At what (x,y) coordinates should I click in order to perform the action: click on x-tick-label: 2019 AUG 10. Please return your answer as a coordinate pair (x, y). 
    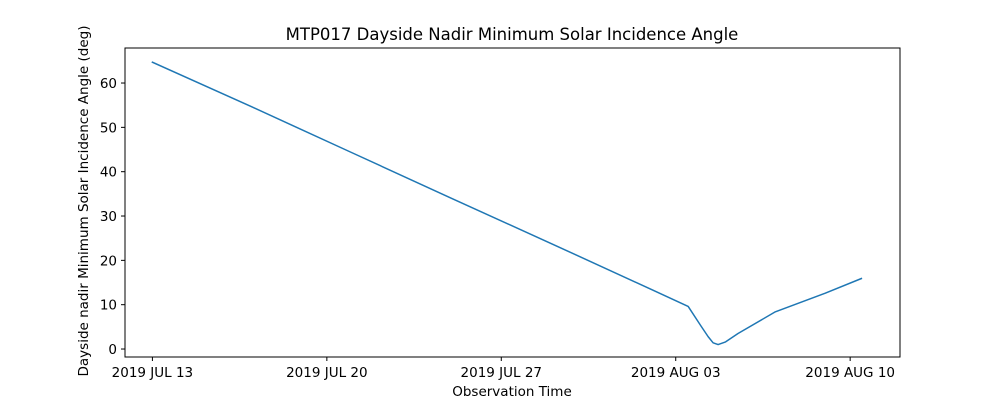
    Looking at the image, I should click on (850, 373).